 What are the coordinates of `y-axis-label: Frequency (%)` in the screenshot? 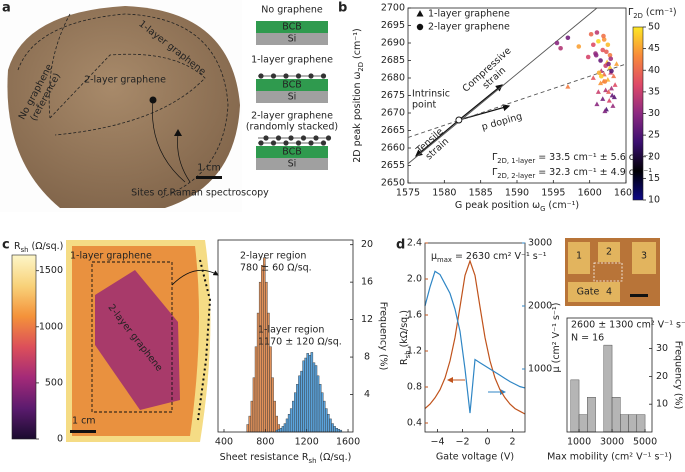 It's located at (678, 375).